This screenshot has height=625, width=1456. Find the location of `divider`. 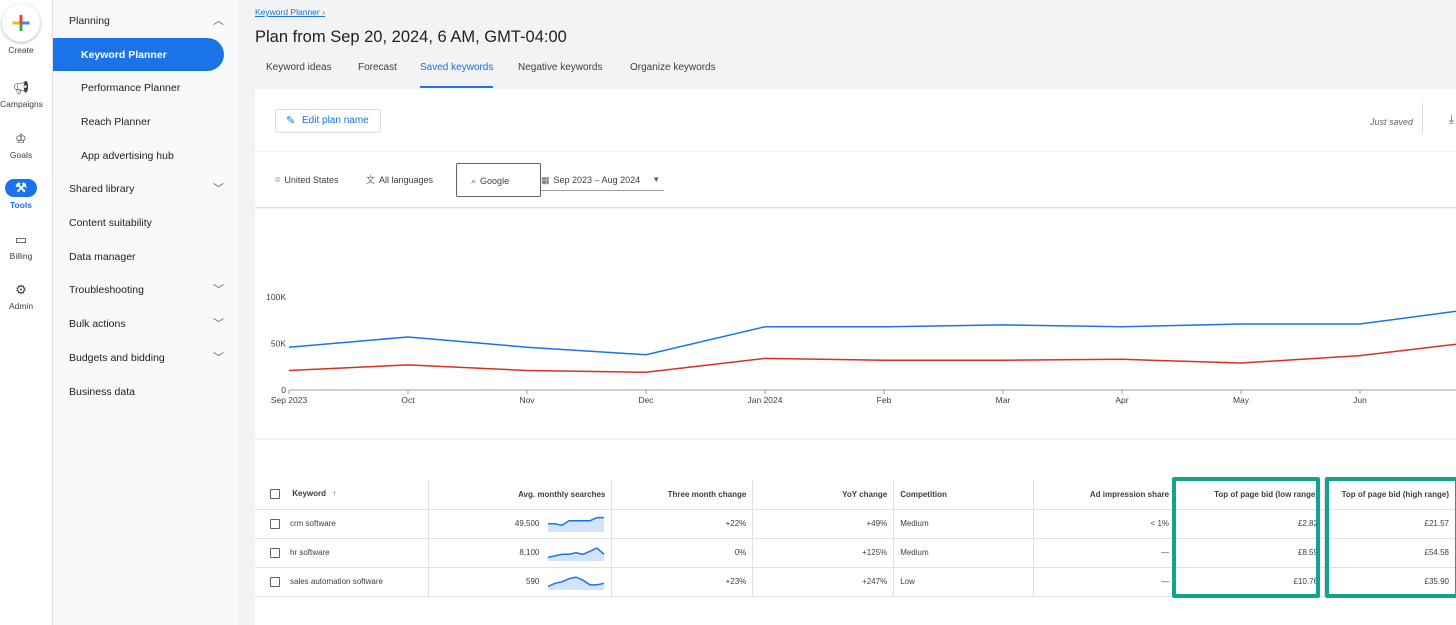

divider is located at coordinates (1422, 118).